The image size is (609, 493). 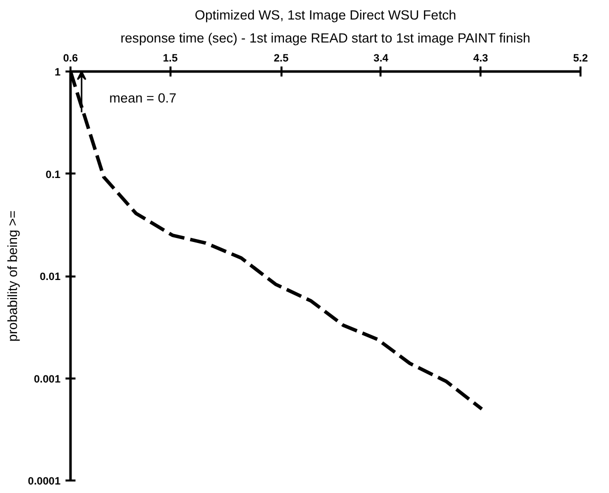 I want to click on y-axis-title: probability of being >=, so click(x=12, y=276).